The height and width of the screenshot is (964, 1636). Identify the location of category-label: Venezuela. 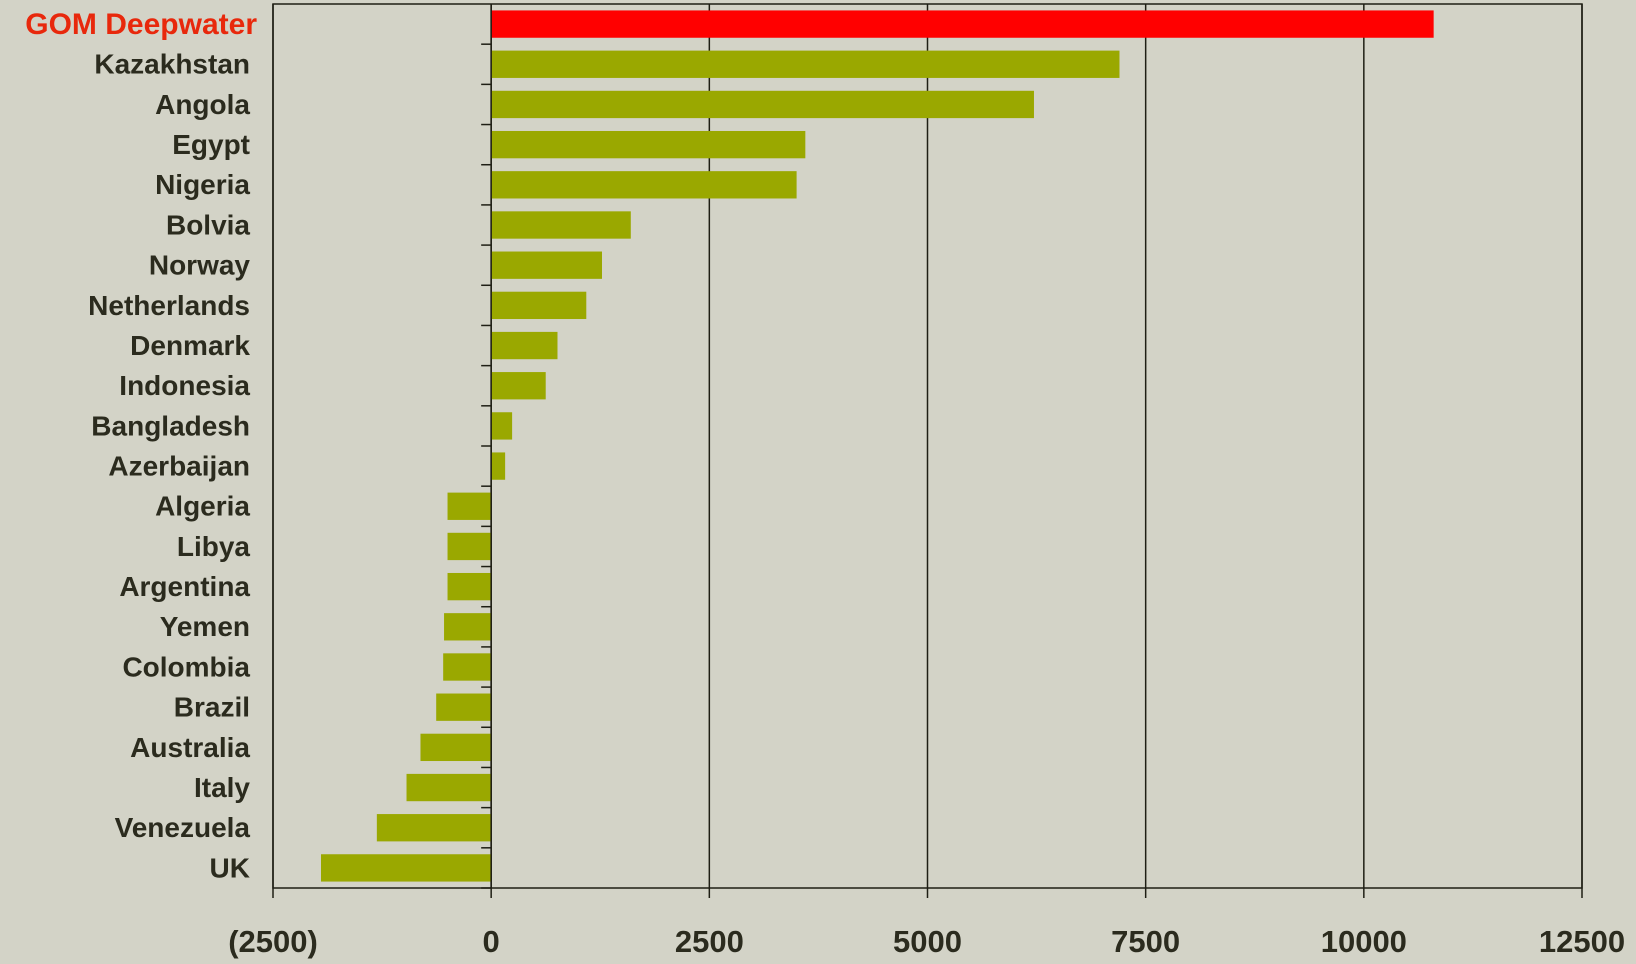
(183, 827).